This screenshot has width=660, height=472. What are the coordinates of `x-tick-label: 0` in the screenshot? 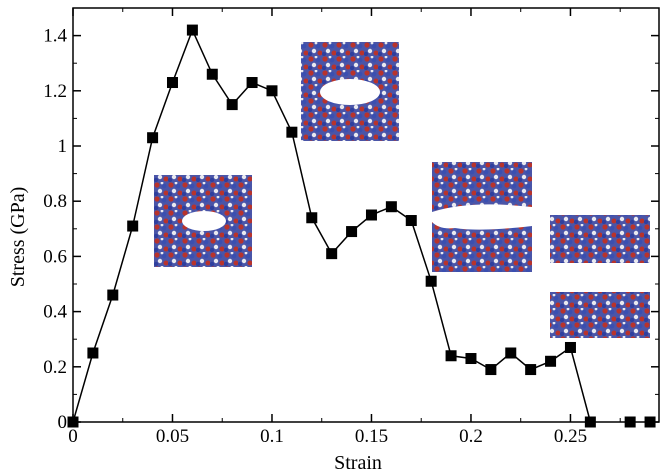 It's located at (73, 436).